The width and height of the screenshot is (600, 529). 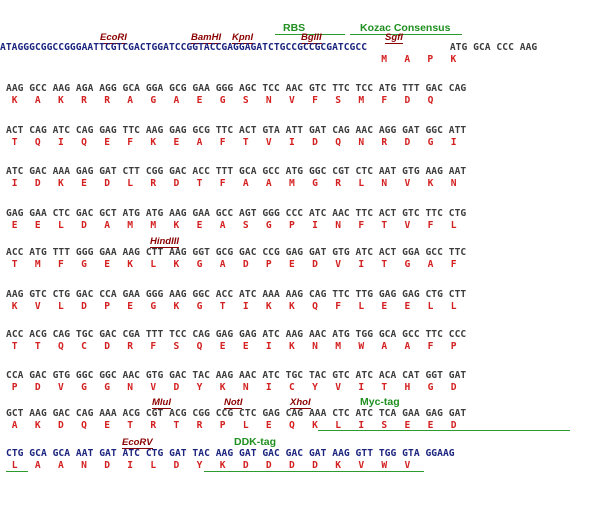 What do you see at coordinates (137, 443) in the screenshot?
I see `site-ecorv: EcoRV` at bounding box center [137, 443].